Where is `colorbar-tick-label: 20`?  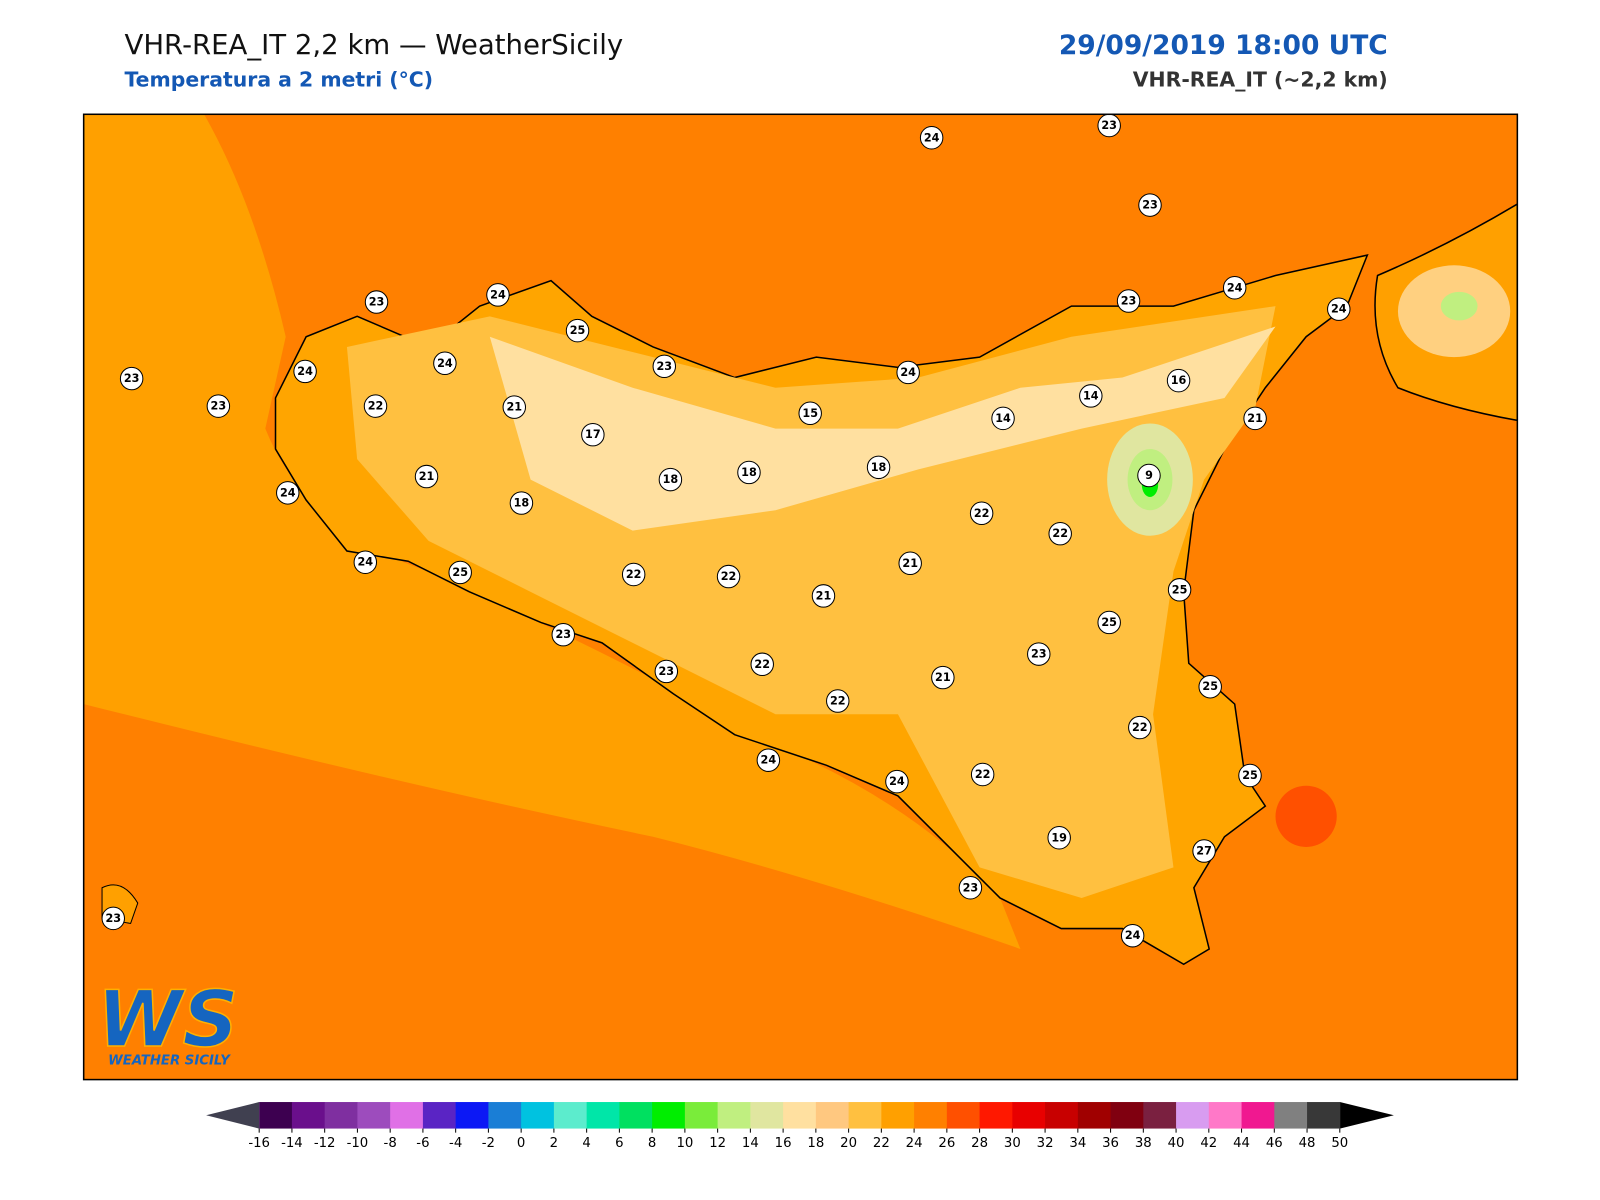
colorbar-tick-label: 20 is located at coordinates (848, 1143).